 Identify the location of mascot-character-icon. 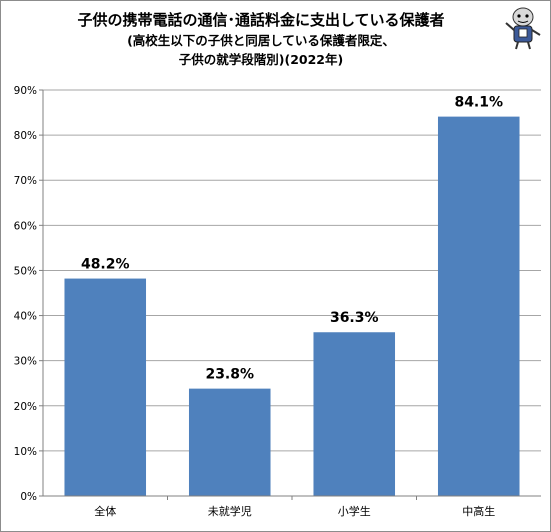
(523, 28).